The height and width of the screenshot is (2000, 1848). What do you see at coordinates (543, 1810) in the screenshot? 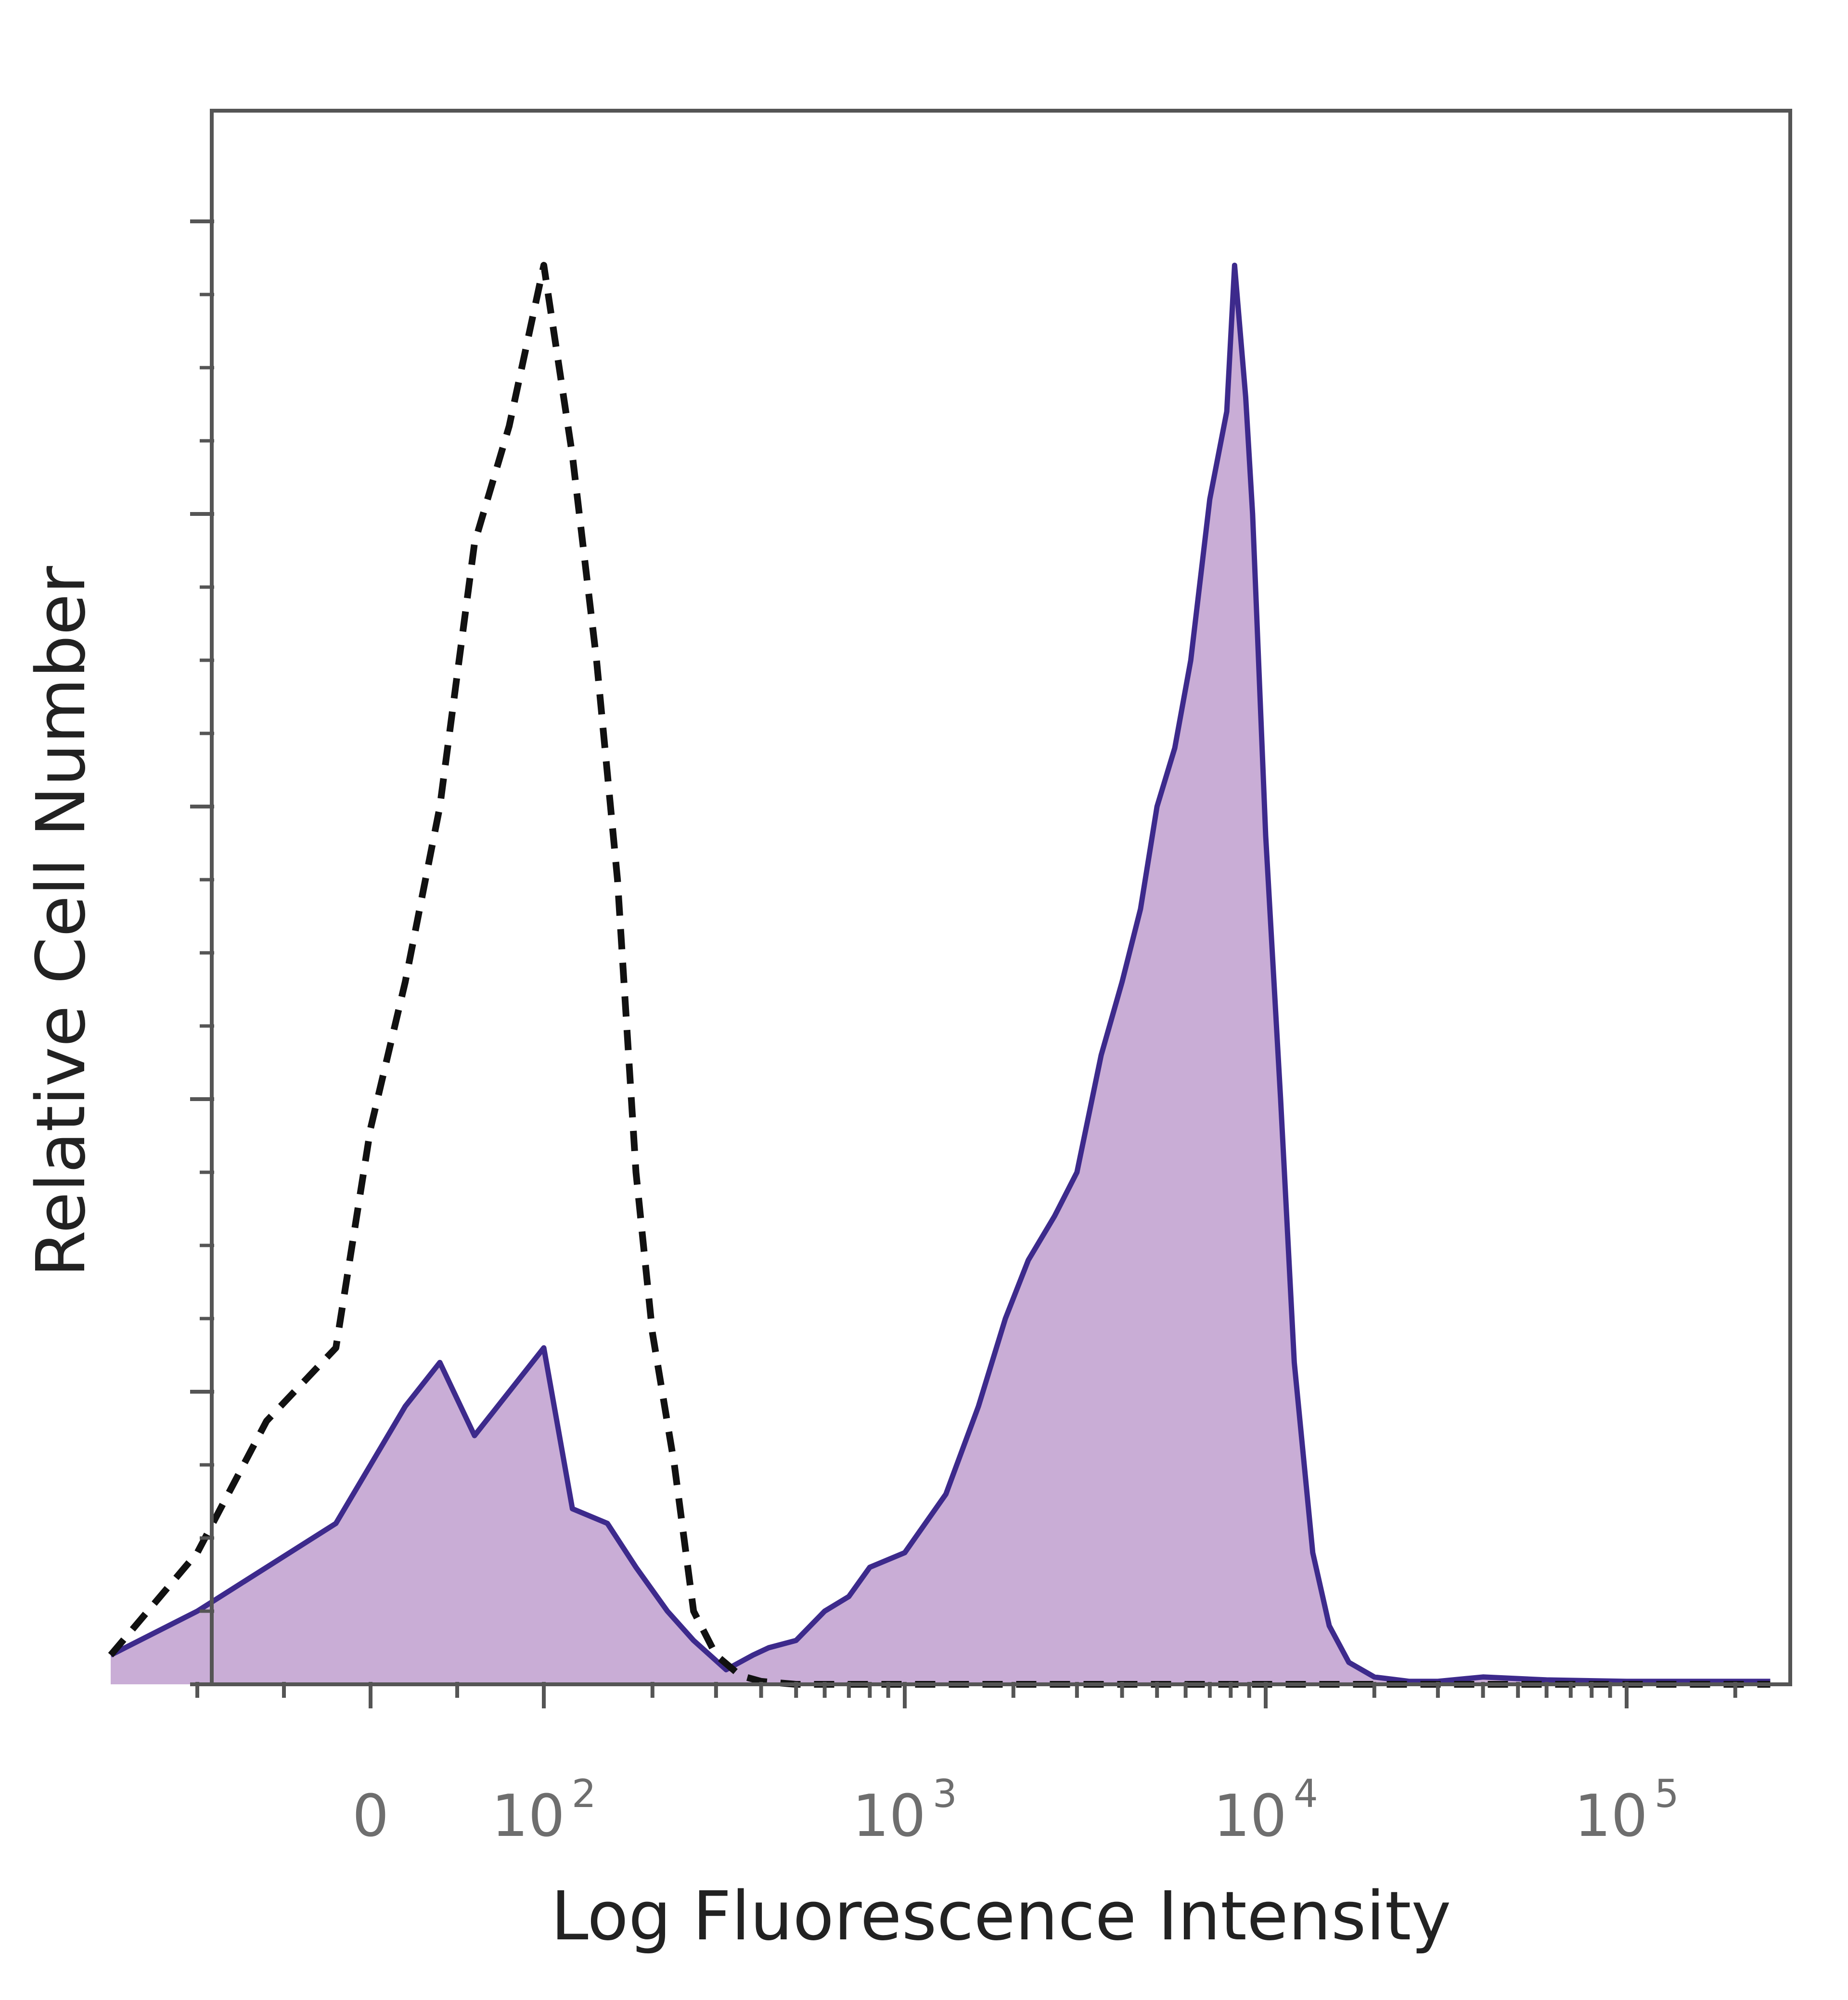
I see `x-tick-label: 10 2` at bounding box center [543, 1810].